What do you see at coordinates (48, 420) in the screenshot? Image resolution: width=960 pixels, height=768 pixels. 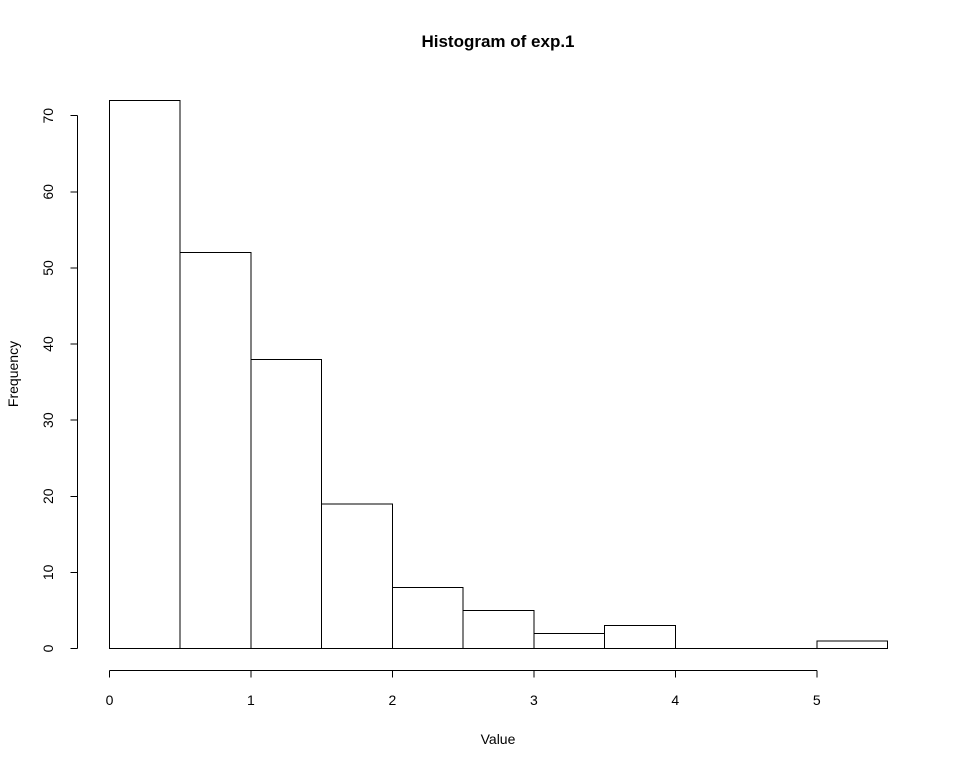 I see `y-tick-label: 30` at bounding box center [48, 420].